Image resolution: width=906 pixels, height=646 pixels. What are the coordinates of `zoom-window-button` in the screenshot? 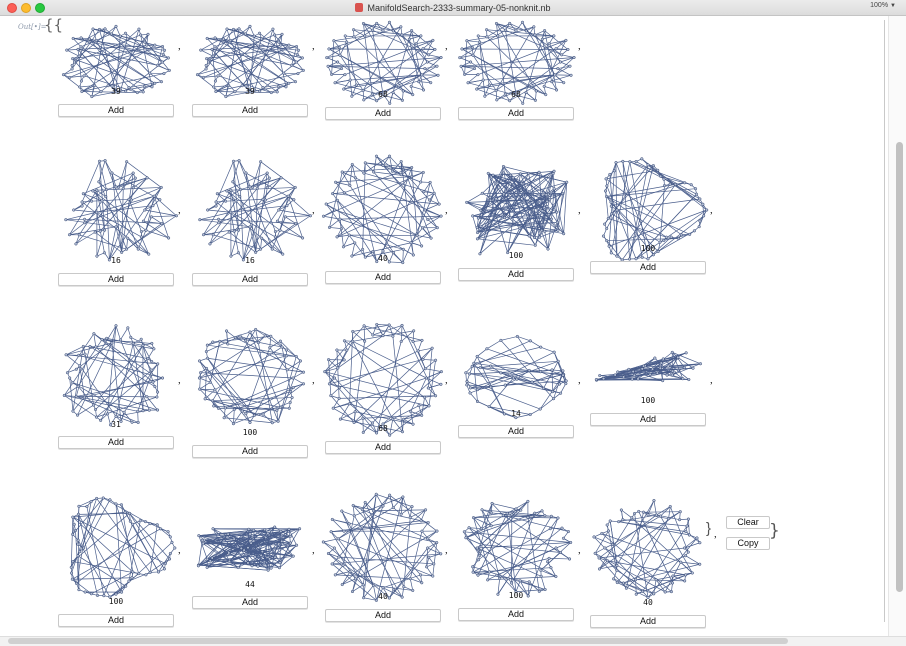 It's located at (40, 8).